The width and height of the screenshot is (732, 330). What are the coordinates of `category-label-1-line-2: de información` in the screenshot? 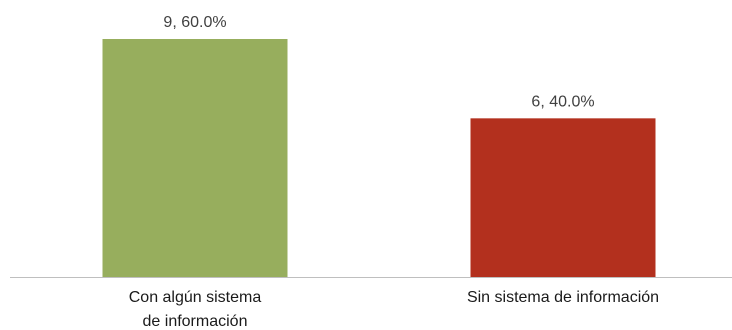 It's located at (195, 321).